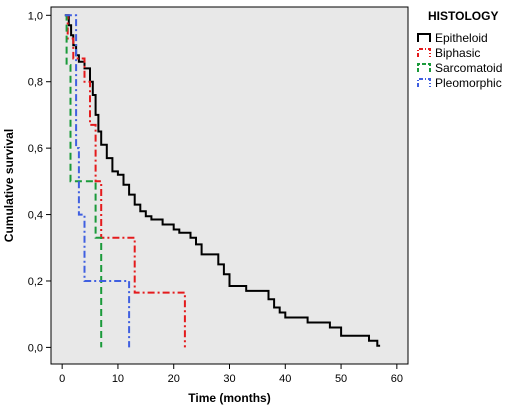 The image size is (520, 407). Describe the element at coordinates (463, 16) in the screenshot. I see `legend-title: HISTOLOGY` at that location.